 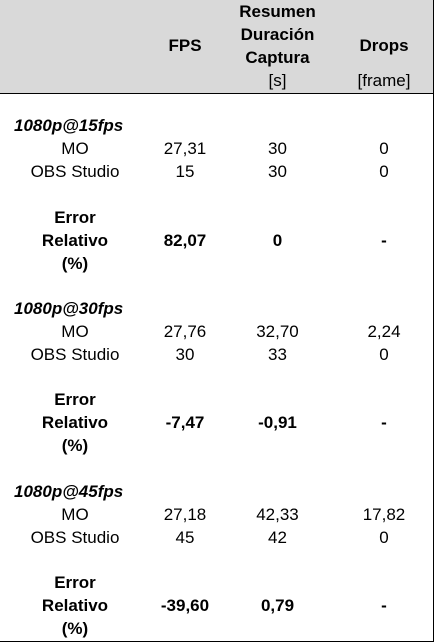 I want to click on fps-value: 27,76, so click(x=185, y=331).